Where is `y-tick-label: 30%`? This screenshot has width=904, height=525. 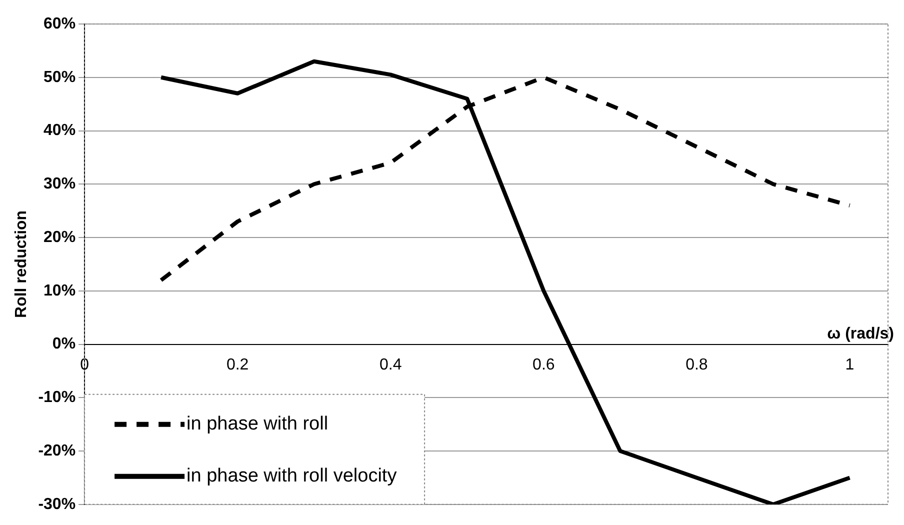 y-tick-label: 30% is located at coordinates (60, 184).